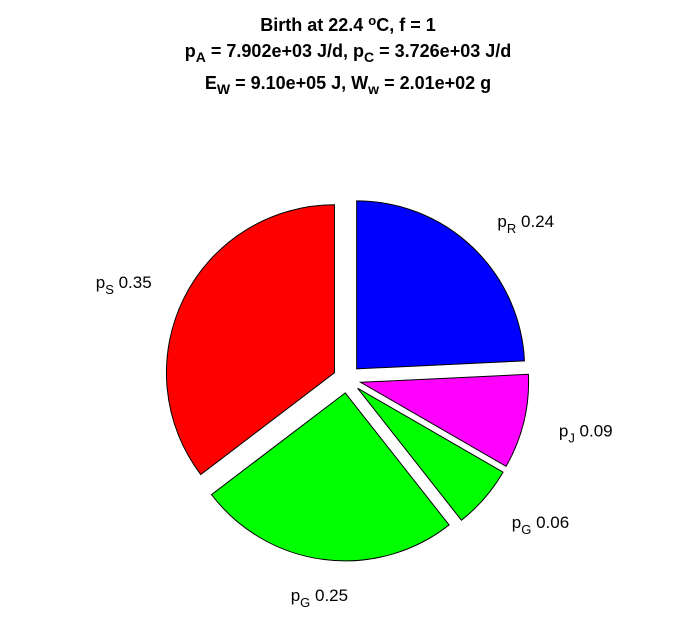 The height and width of the screenshot is (618, 696). Describe the element at coordinates (443, 51) in the screenshot. I see `title-line-2-c: = 3.726e+03 J/d` at that location.